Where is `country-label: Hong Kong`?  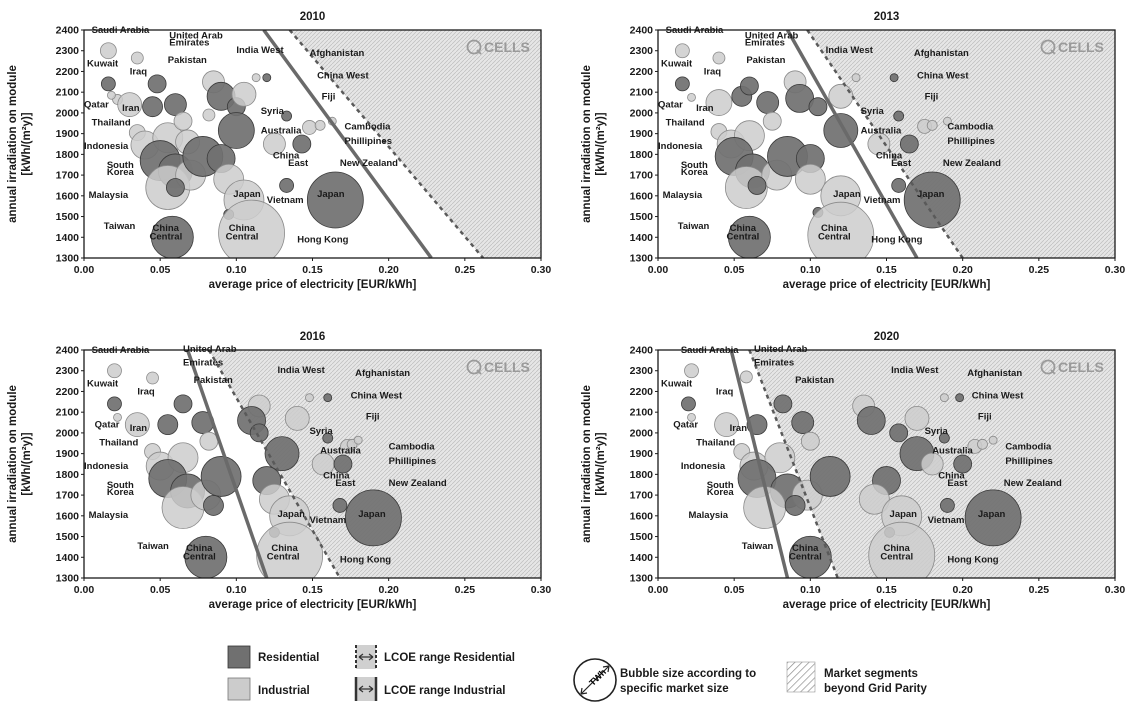 country-label: Hong Kong is located at coordinates (896, 239).